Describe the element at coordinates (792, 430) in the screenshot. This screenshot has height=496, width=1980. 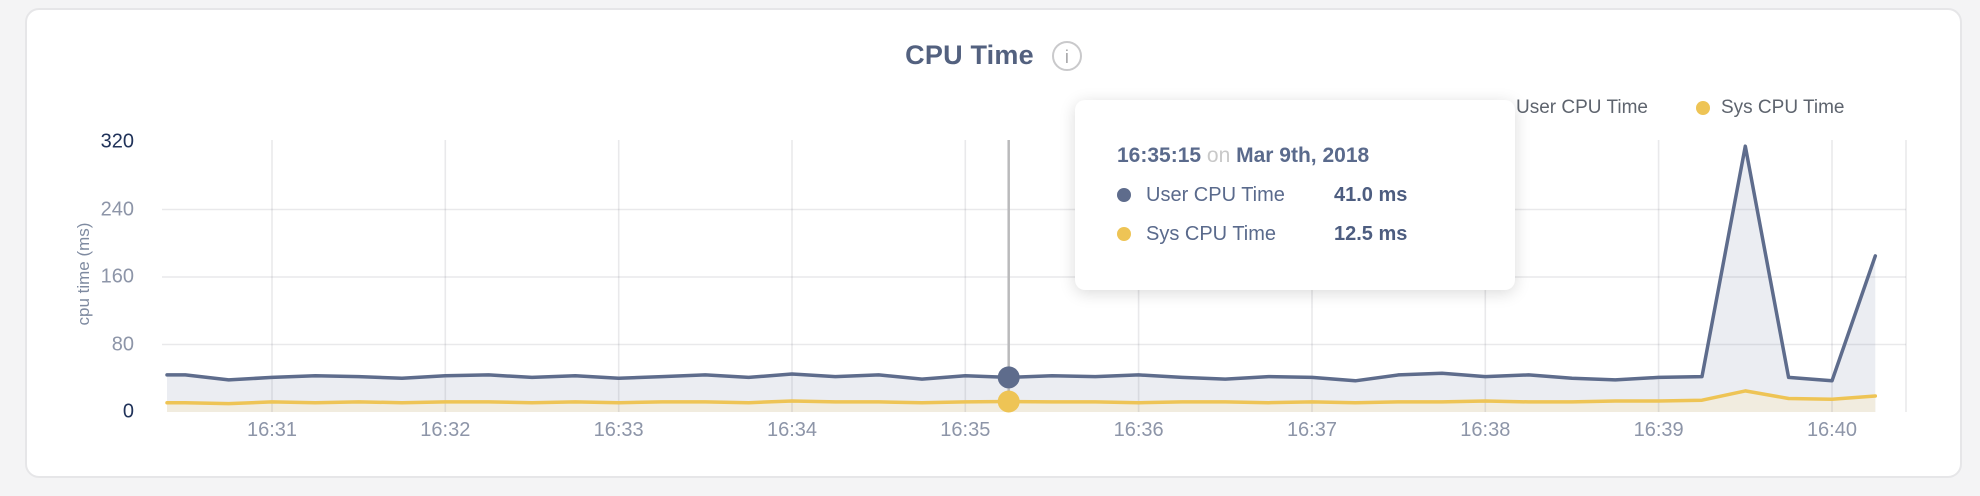
I see `x-tick-label: 16:34` at that location.